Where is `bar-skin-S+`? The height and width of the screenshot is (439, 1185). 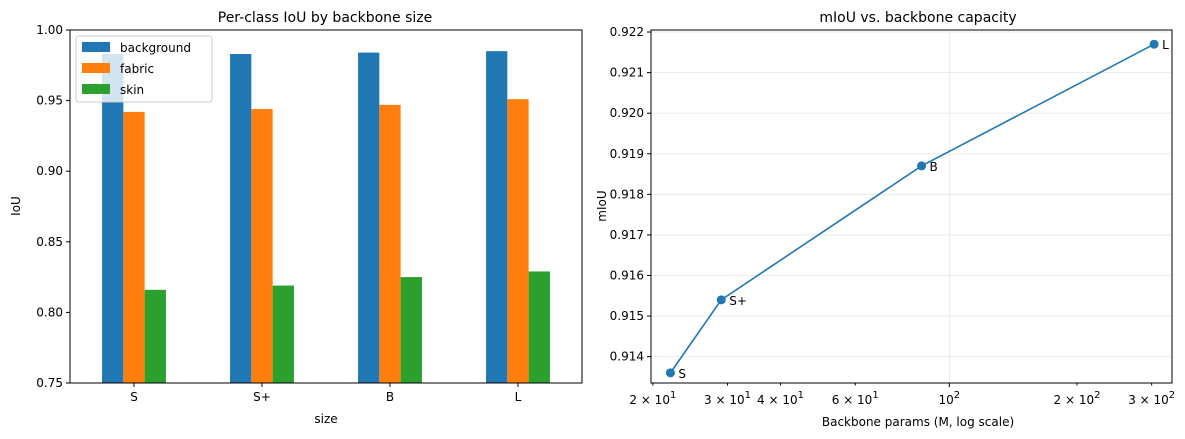 bar-skin-S+ is located at coordinates (283, 334).